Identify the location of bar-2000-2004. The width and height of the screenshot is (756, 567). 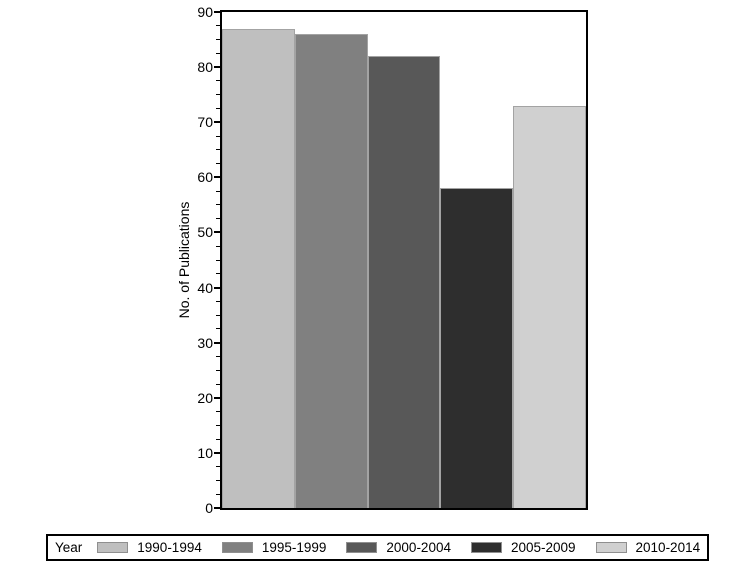
(404, 282).